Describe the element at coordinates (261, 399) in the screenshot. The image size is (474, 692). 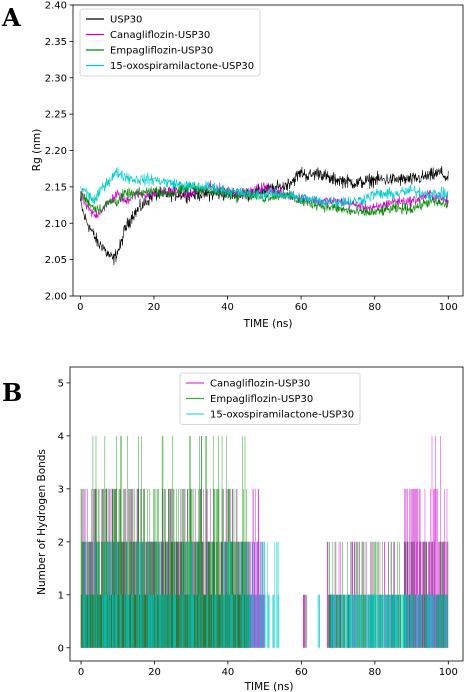
I see `panel-b-legend-entry: Empagliflozin-USP30` at that location.